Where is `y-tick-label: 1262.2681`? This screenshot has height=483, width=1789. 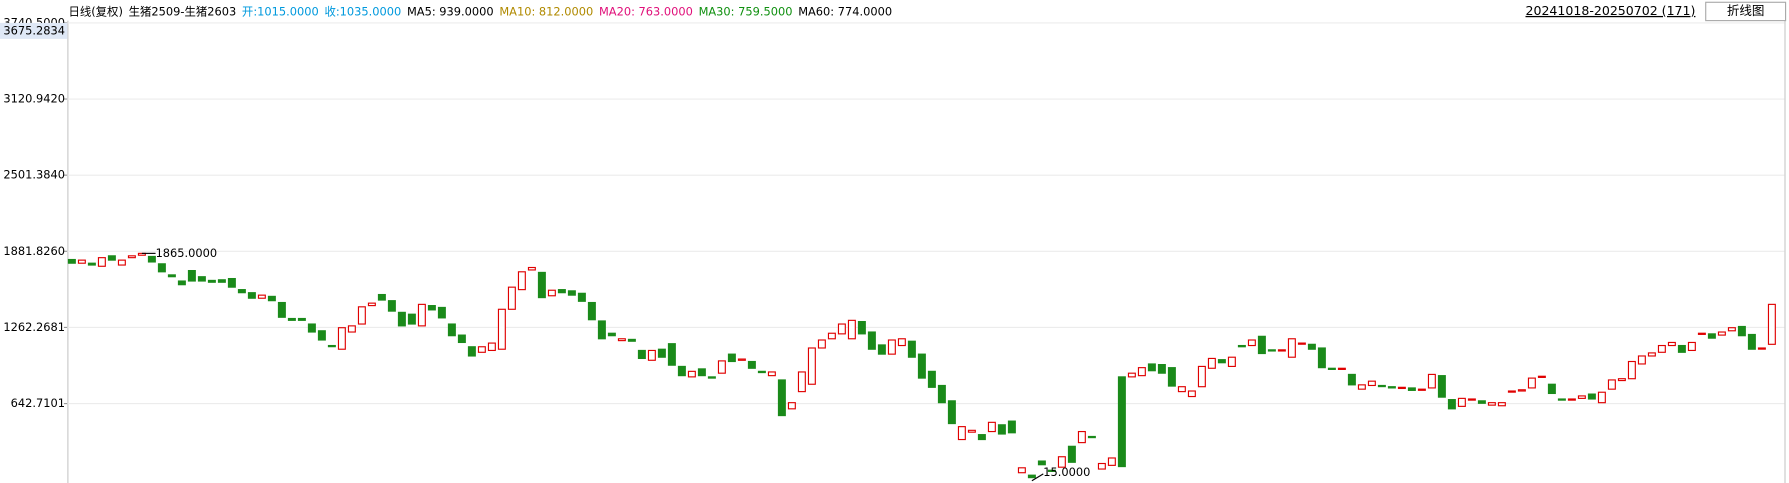
y-tick-label: 1262.2681 is located at coordinates (34, 327).